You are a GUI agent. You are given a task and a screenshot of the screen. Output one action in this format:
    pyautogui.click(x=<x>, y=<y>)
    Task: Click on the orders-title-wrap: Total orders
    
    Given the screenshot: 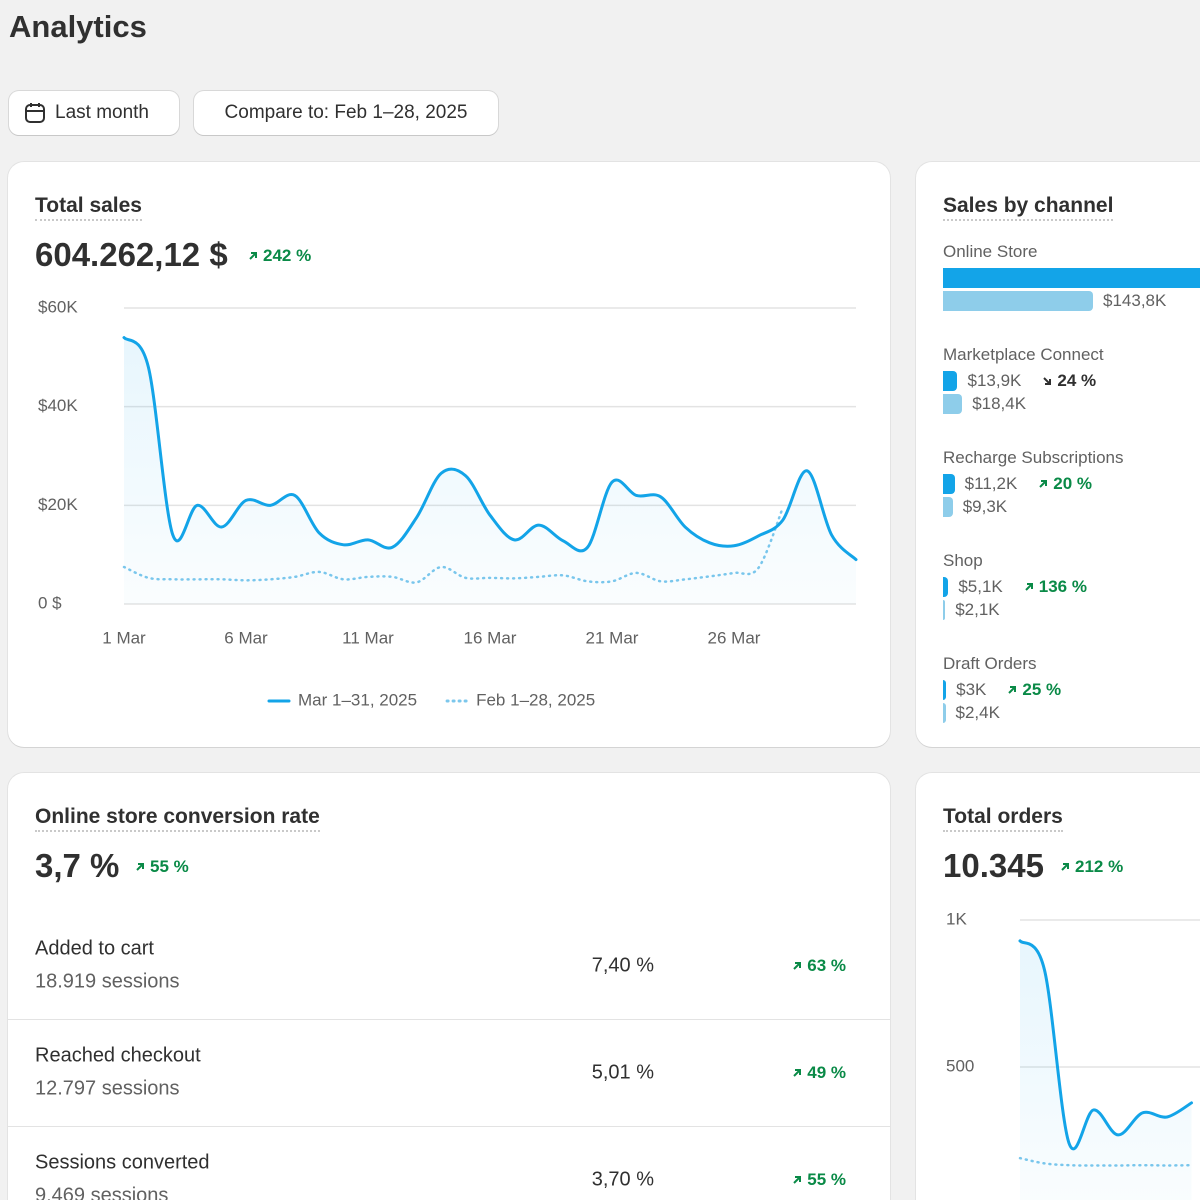 What is the action you would take?
    pyautogui.click(x=1003, y=818)
    